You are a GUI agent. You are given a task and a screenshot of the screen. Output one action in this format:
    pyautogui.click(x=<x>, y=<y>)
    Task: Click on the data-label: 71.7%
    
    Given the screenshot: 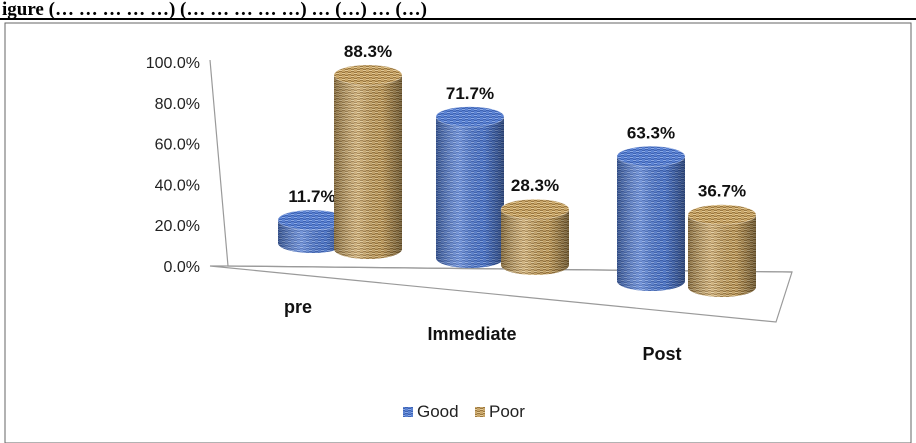 What is the action you would take?
    pyautogui.click(x=470, y=93)
    